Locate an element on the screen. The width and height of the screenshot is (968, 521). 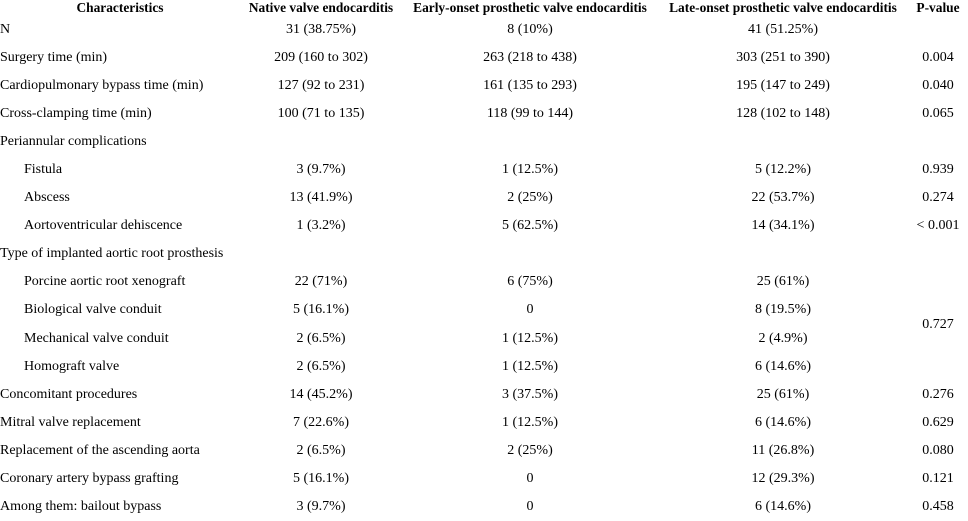
cell-value: 161 (135 to 293) is located at coordinates (530, 86).